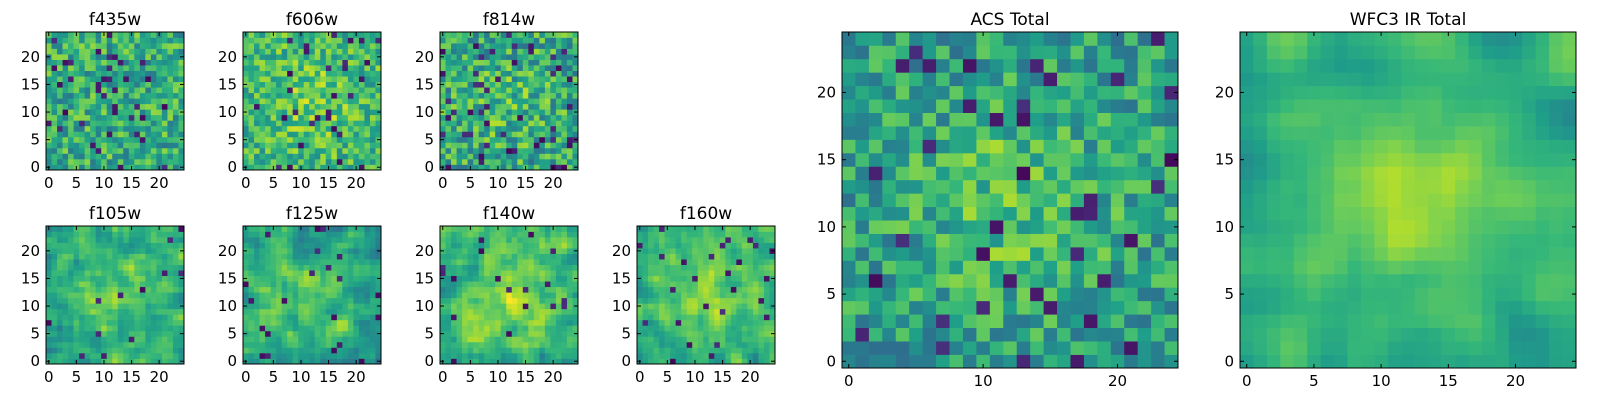 This screenshot has width=1600, height=400. What do you see at coordinates (356, 183) in the screenshot?
I see `x-tick-label: 20` at bounding box center [356, 183].